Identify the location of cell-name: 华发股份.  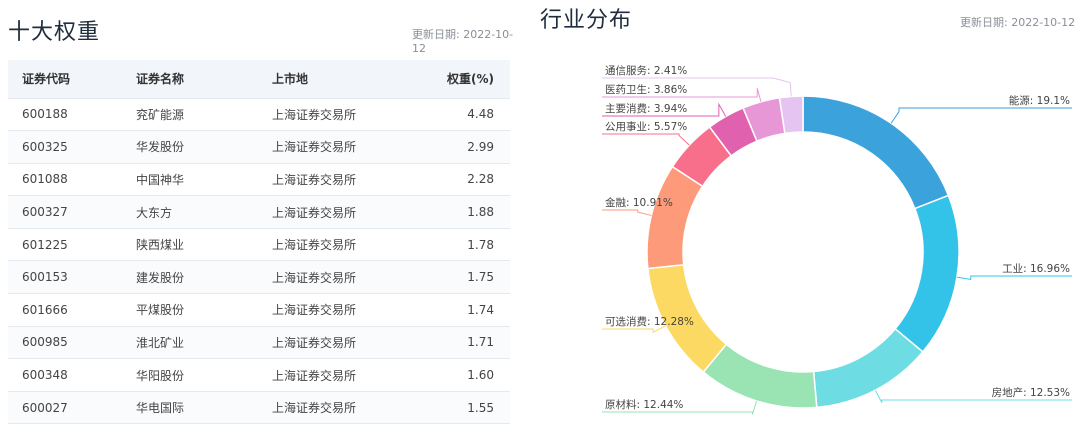
(204, 147).